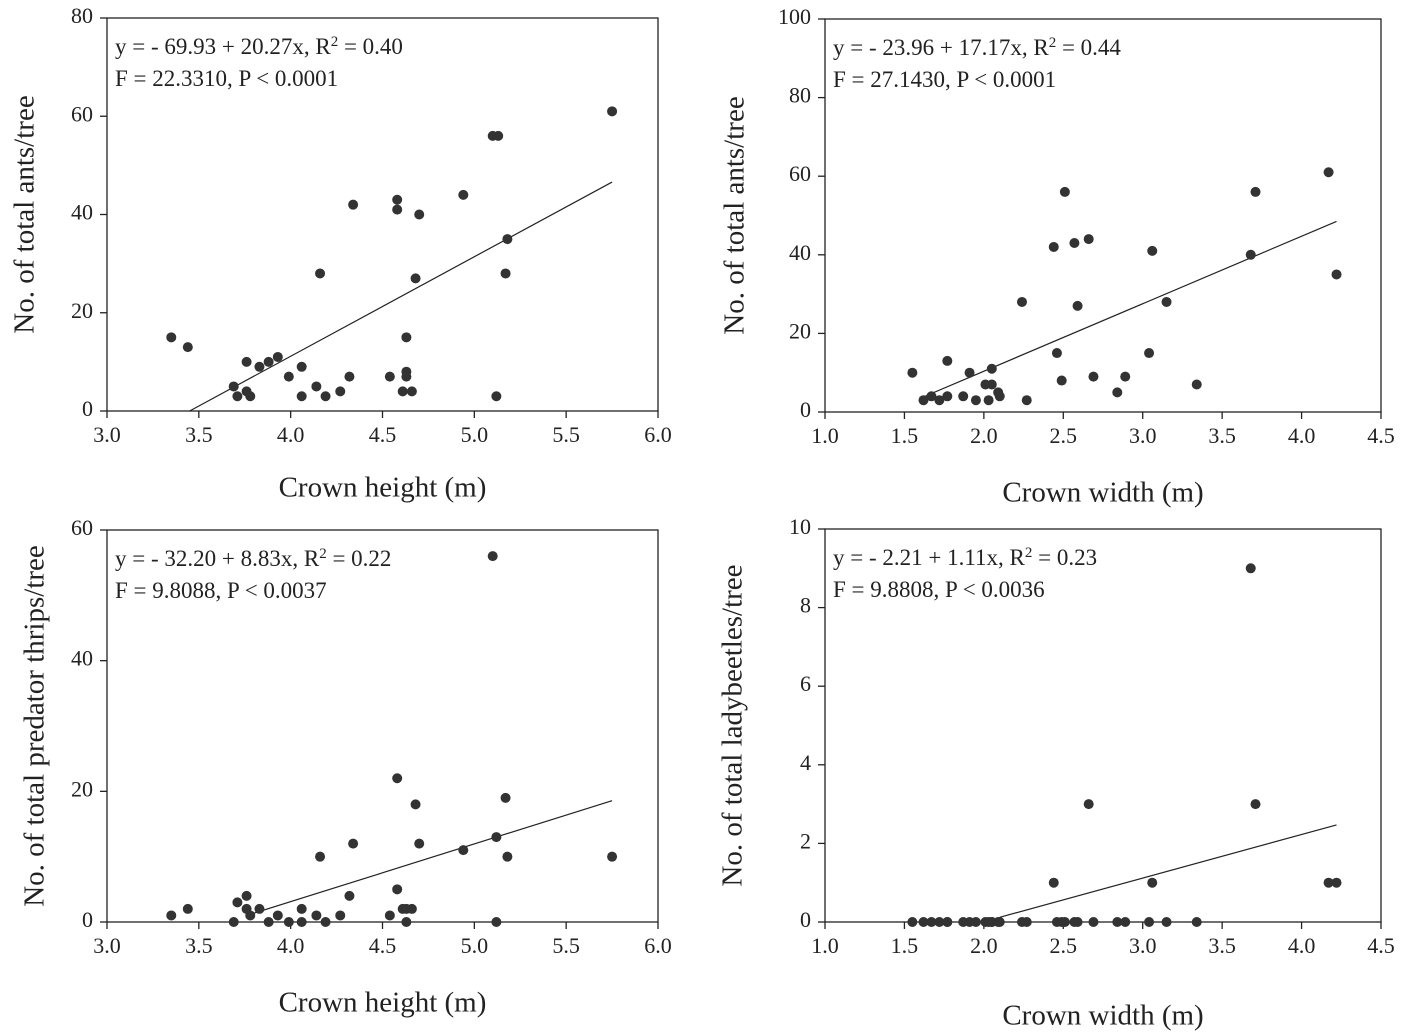 The height and width of the screenshot is (1035, 1404). I want to click on x-tick-label: 5.5, so click(566, 945).